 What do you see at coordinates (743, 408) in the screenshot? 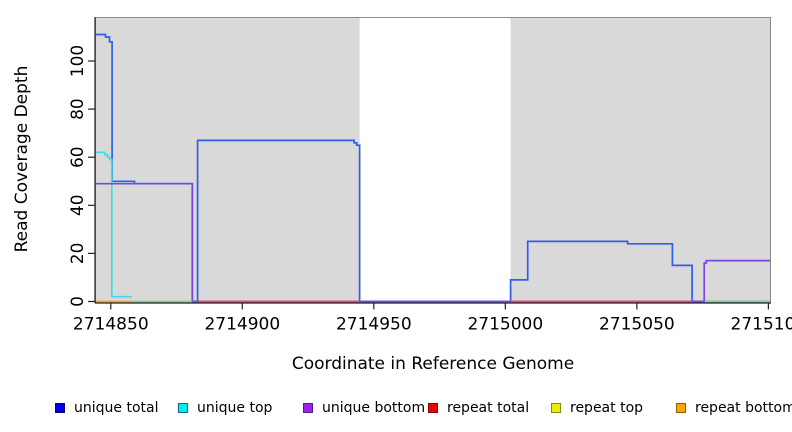
I see `legend-label: repeat bottom` at bounding box center [743, 408].